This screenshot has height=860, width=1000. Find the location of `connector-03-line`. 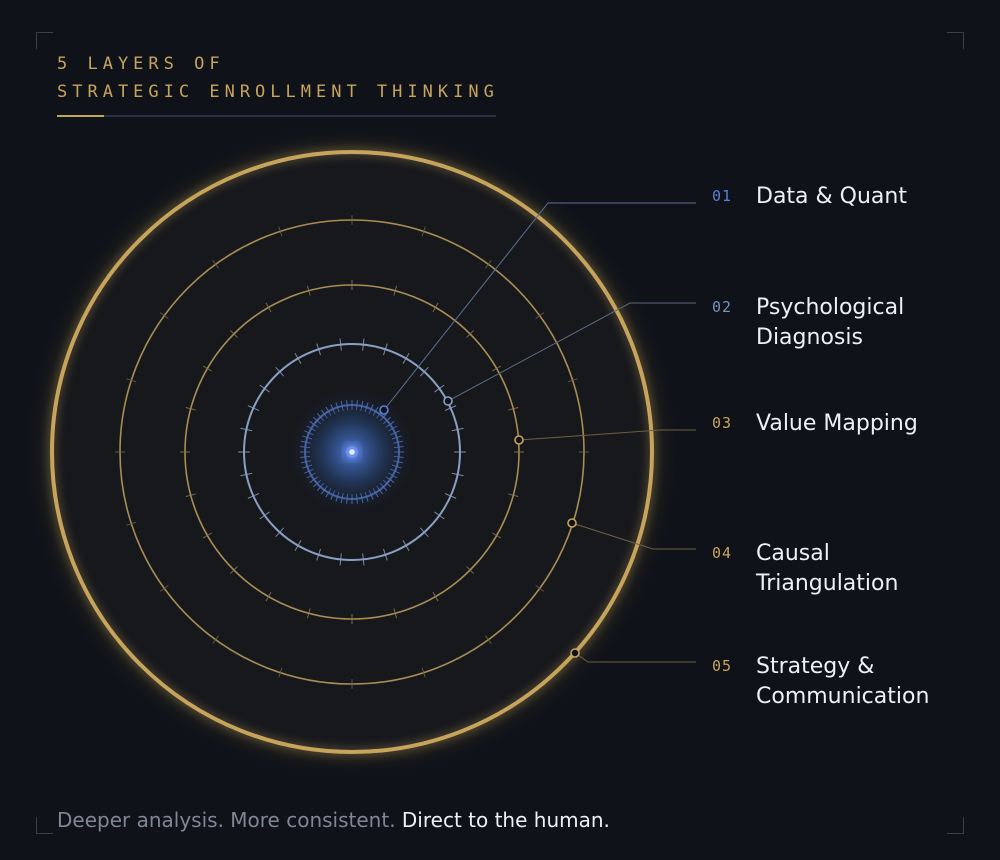

connector-03-line is located at coordinates (607, 435).